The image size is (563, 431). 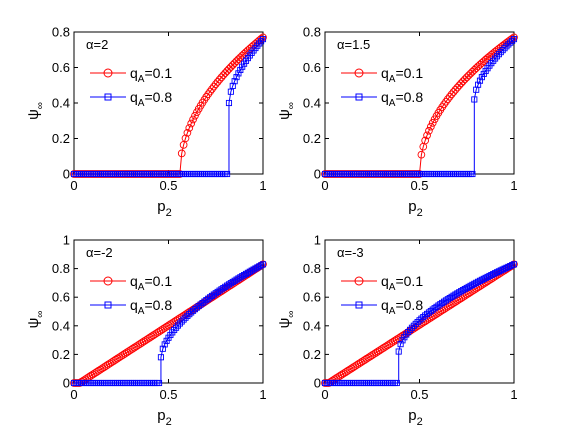 I want to click on y-axis-label: ψ∞, so click(x=35, y=320).